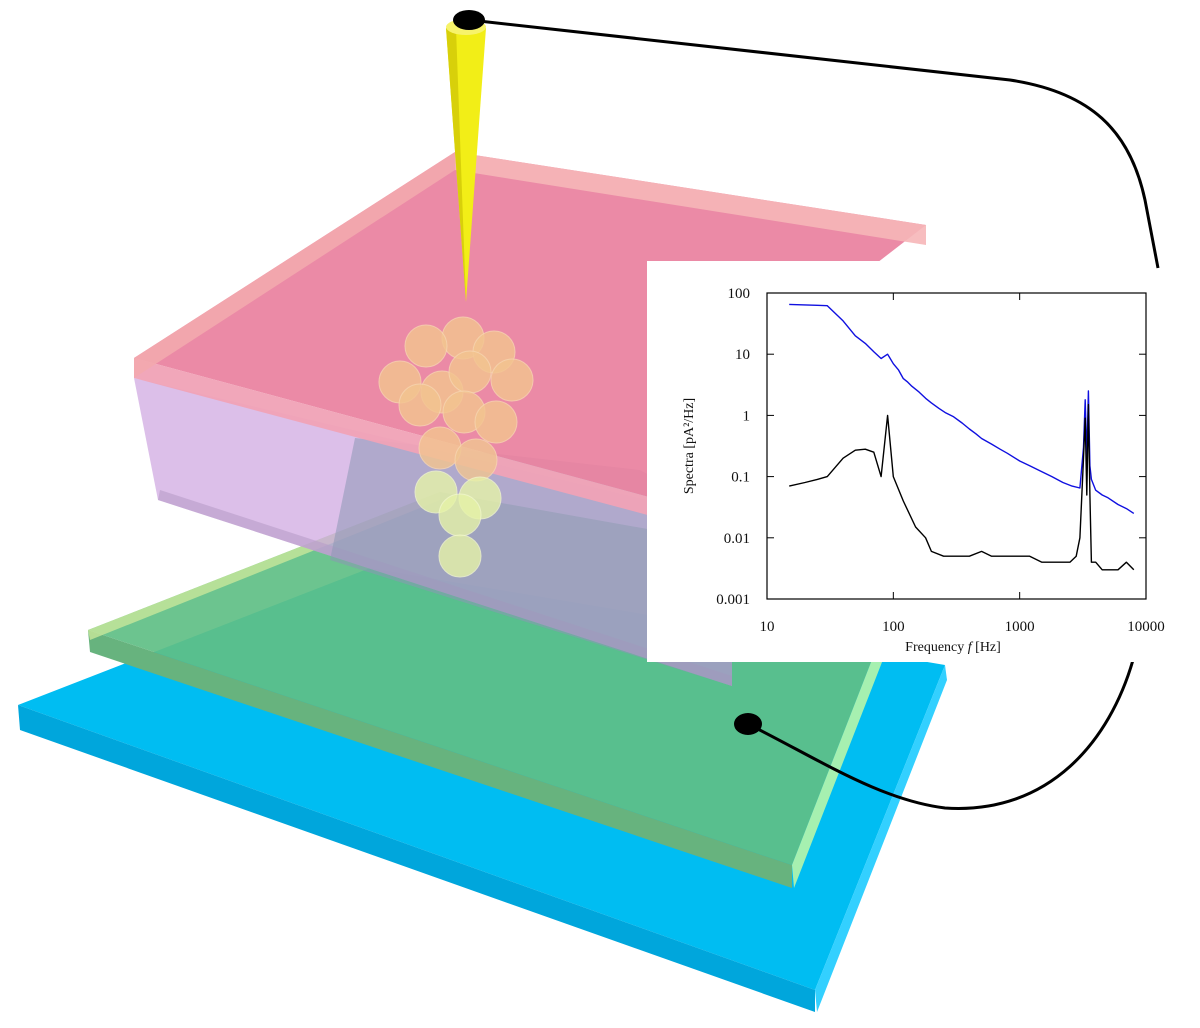  What do you see at coordinates (739, 294) in the screenshot?
I see `y-tick-label: 100` at bounding box center [739, 294].